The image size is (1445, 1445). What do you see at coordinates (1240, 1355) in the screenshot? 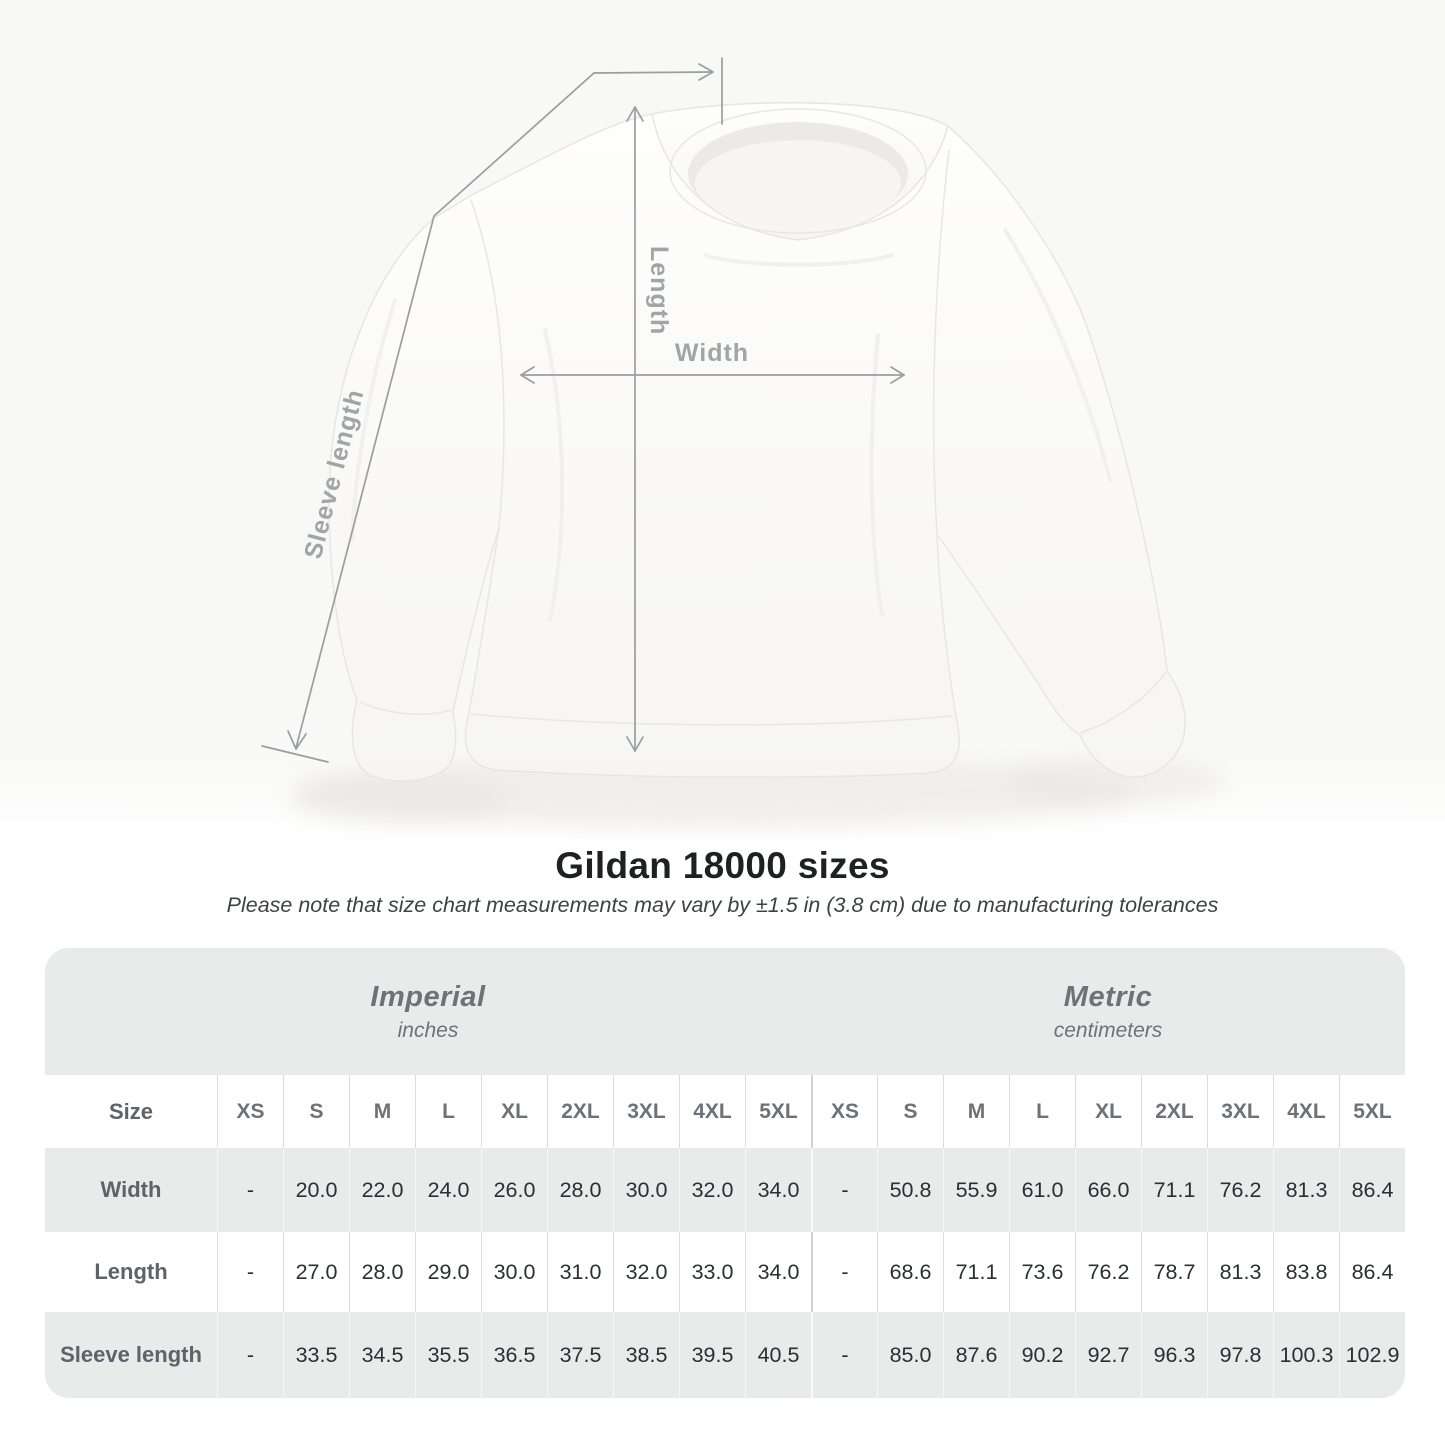
I see `size-value-cell: 97.8` at bounding box center [1240, 1355].